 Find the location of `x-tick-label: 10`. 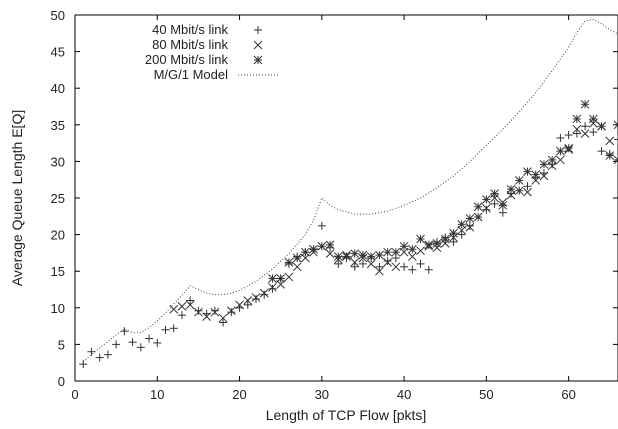

x-tick-label: 10 is located at coordinates (157, 394).